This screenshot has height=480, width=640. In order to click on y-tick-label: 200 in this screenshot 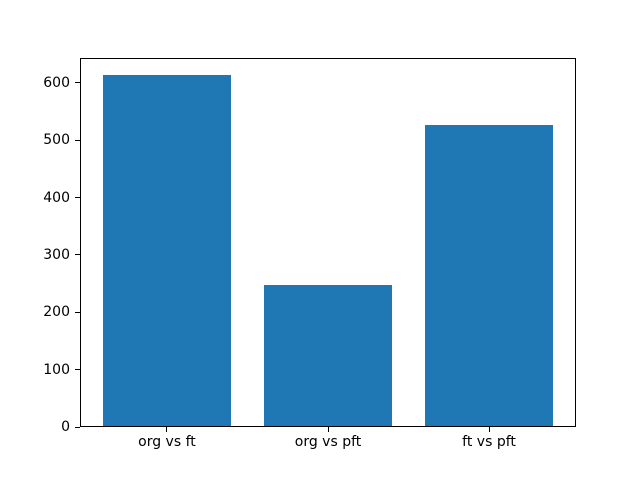, I will do `click(56, 312)`.